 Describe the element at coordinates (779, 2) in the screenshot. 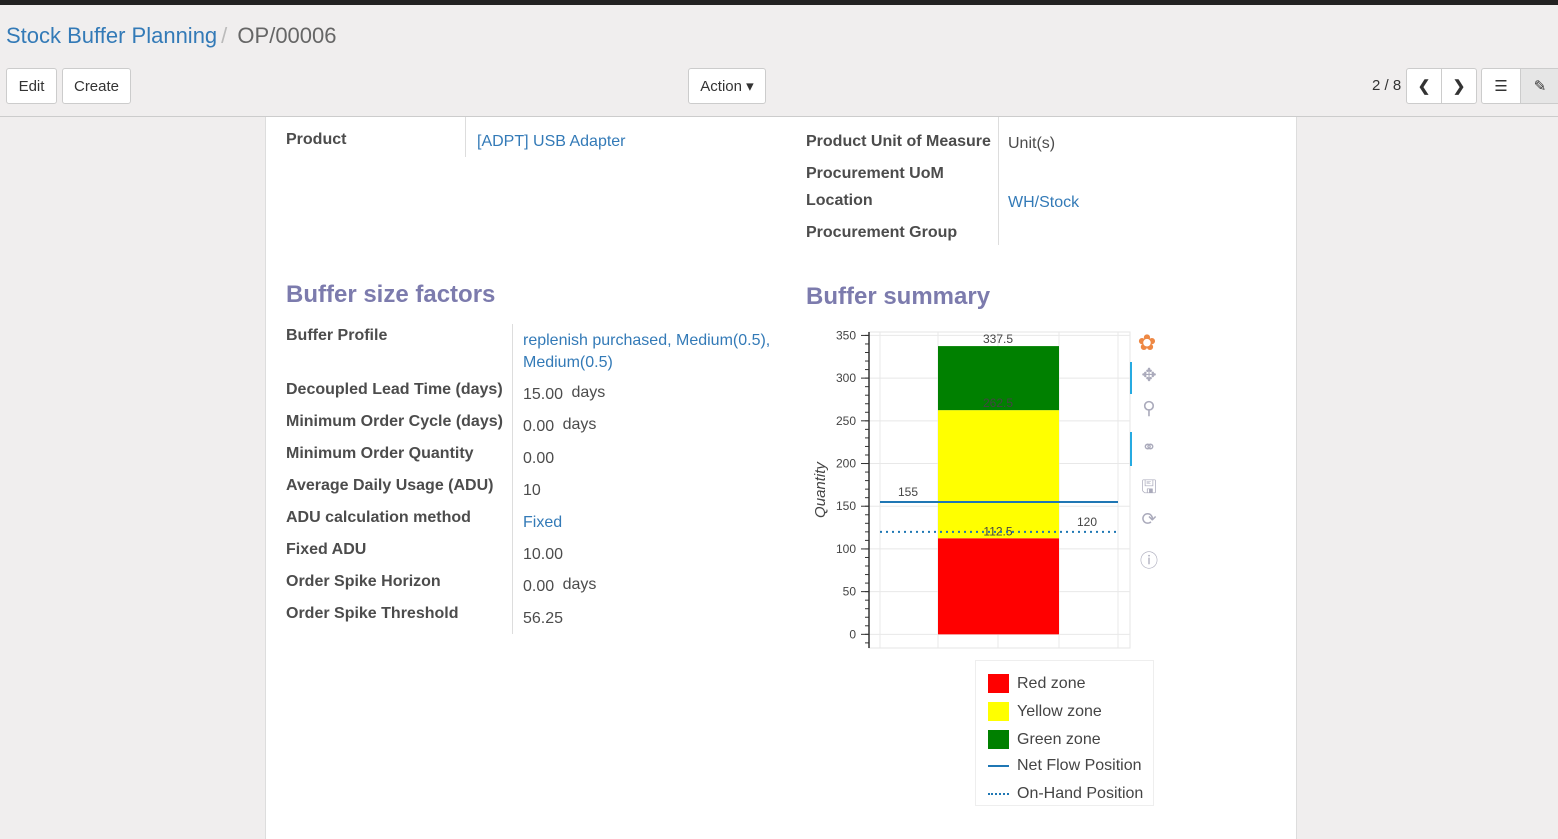

I see `top-bar` at that location.